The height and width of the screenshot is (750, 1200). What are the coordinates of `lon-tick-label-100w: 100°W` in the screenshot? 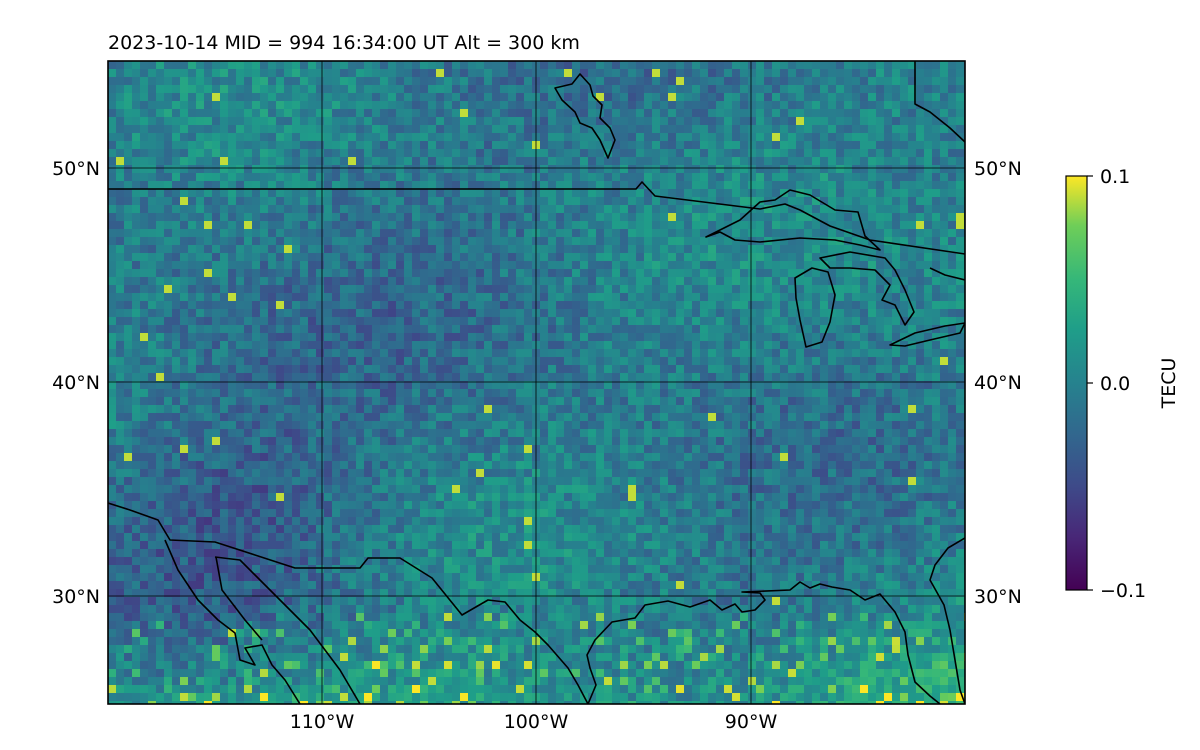 It's located at (536, 722).